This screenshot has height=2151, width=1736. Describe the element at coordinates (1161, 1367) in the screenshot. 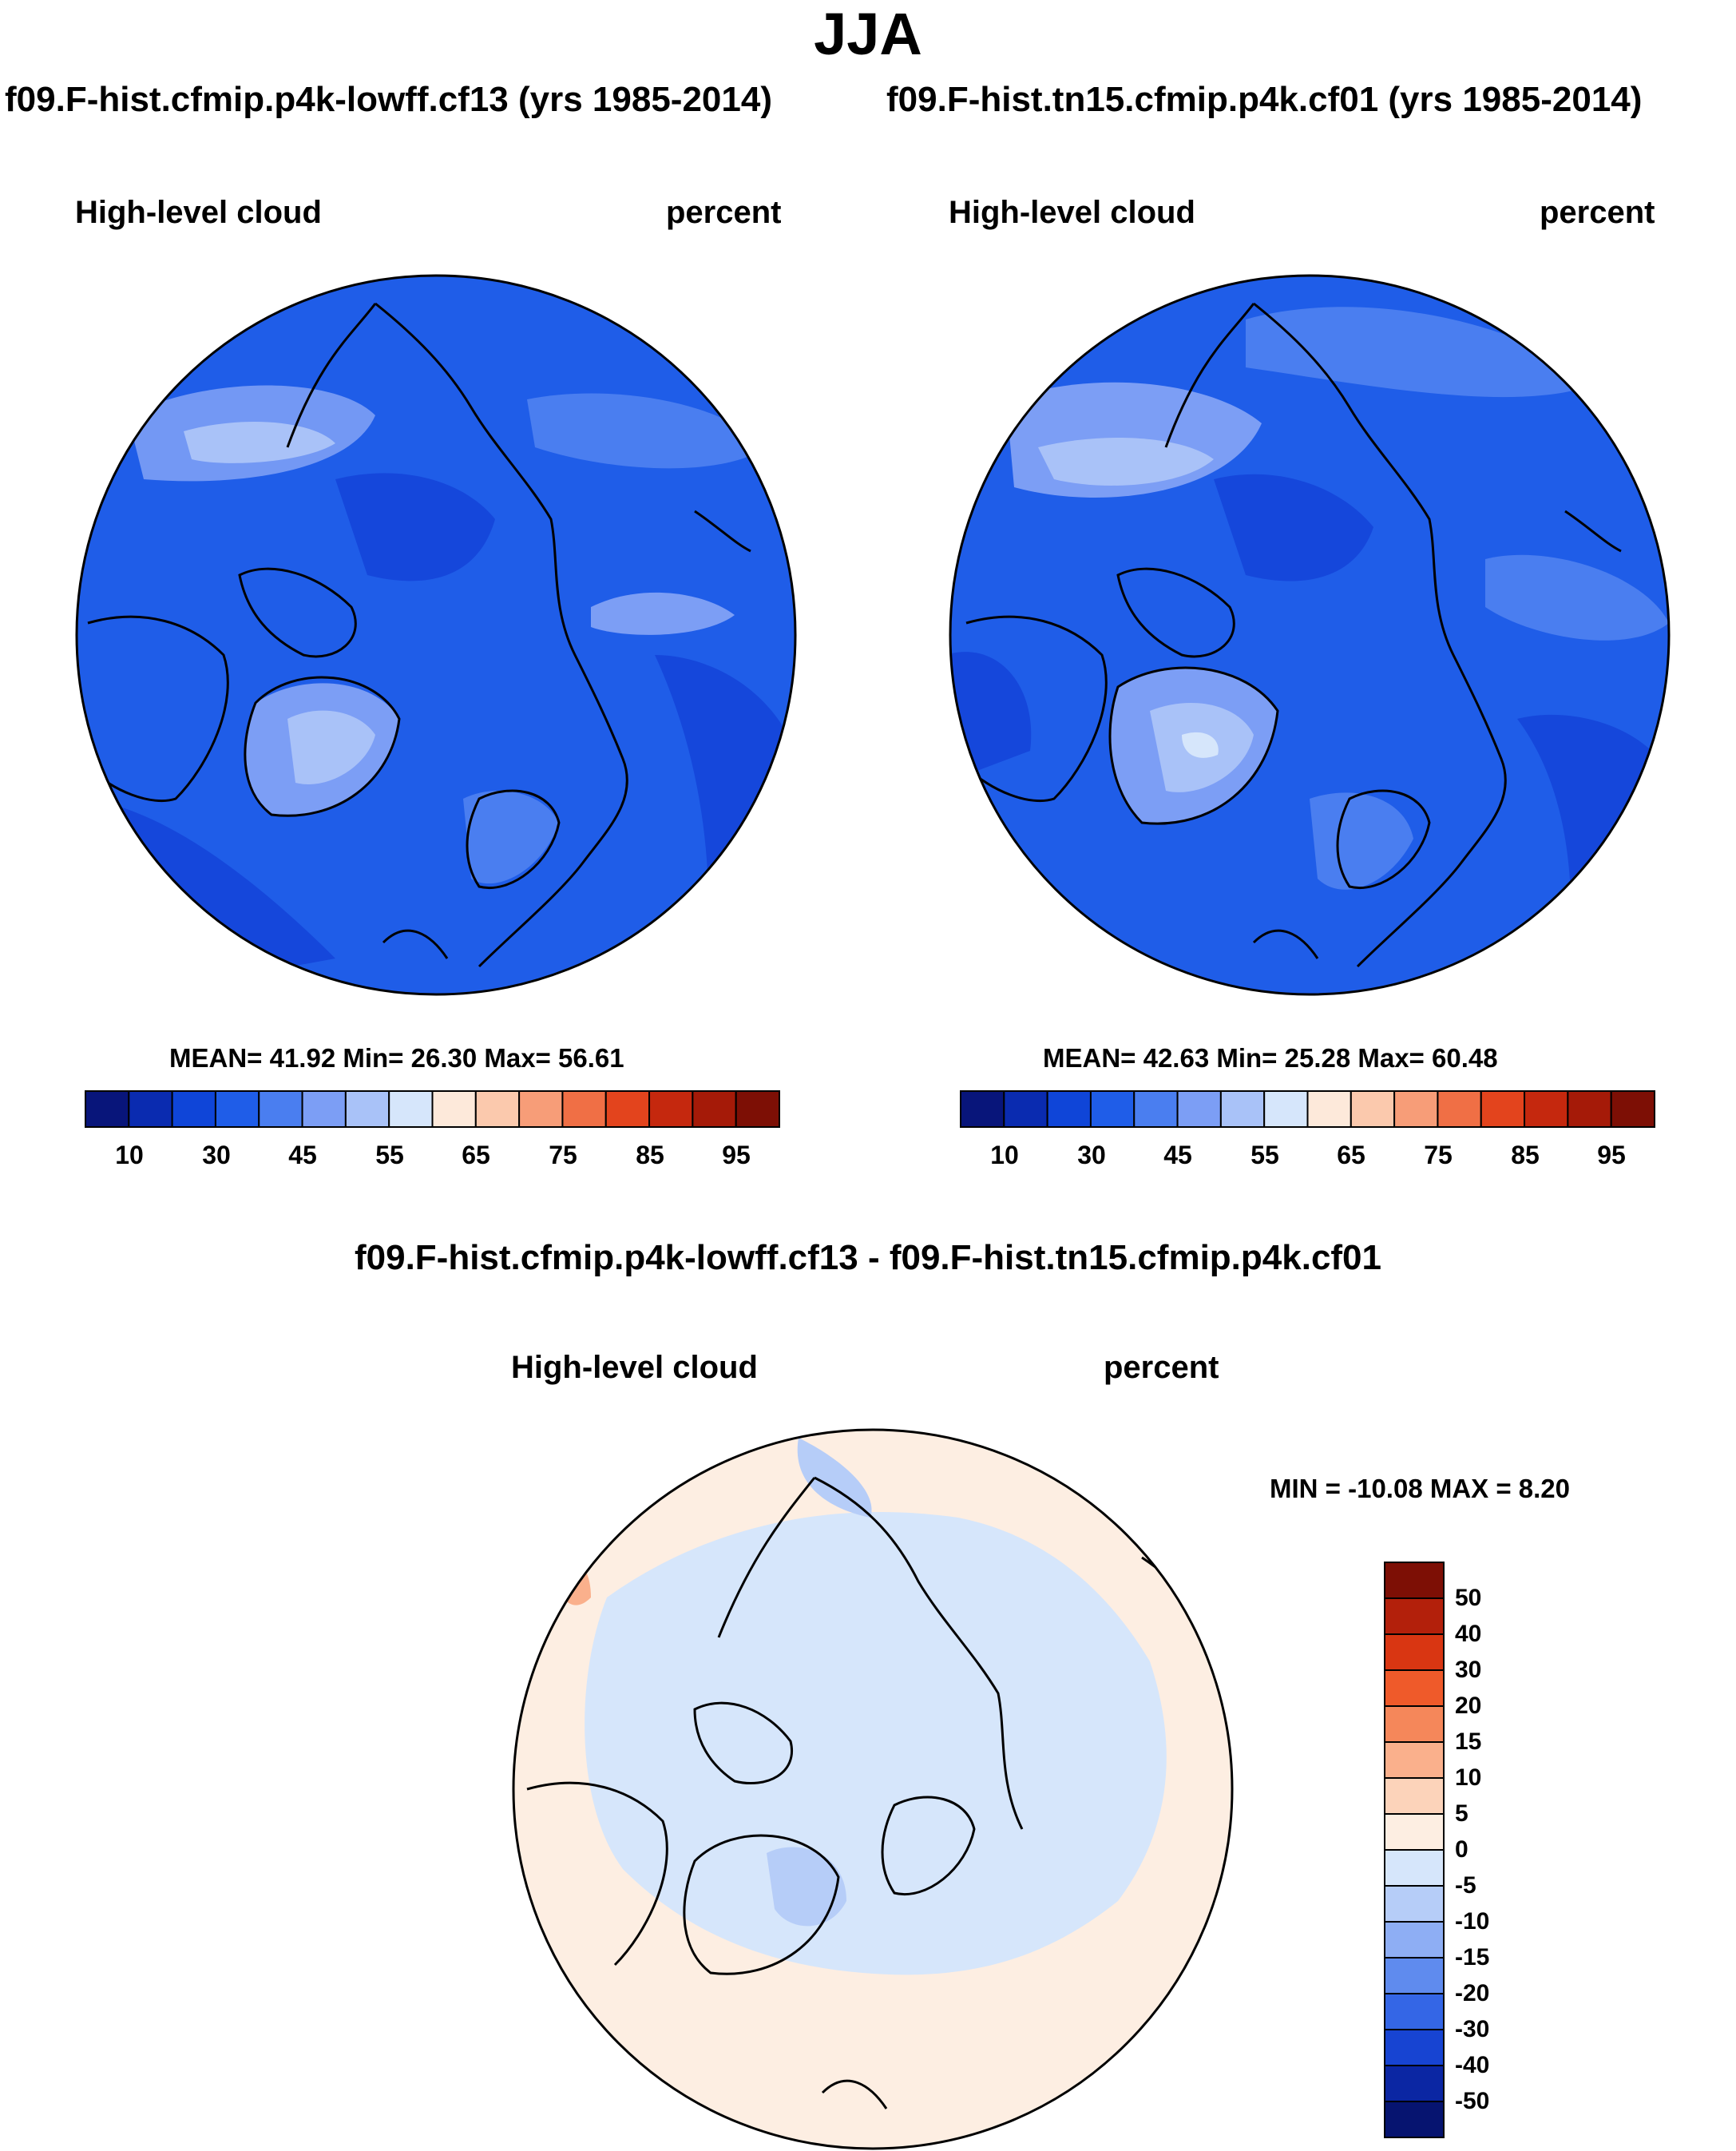

I see `diff-units-label: percent` at that location.